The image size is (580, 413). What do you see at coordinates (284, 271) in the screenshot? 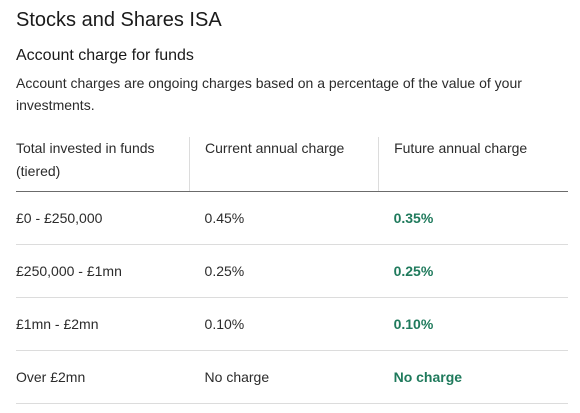
I see `current-charge-cell: 0.25%` at bounding box center [284, 271].